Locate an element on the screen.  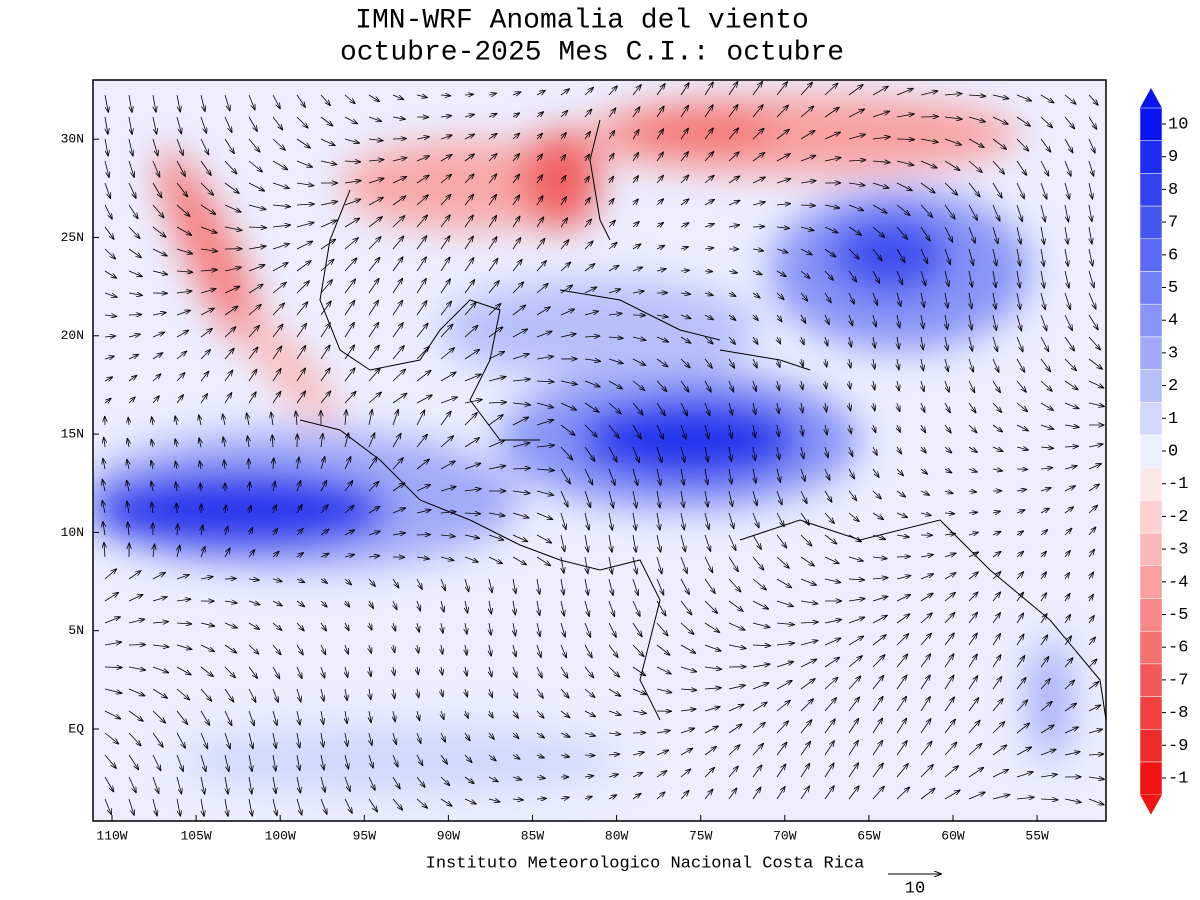
lat-tick-label: 25N is located at coordinates (72, 237).